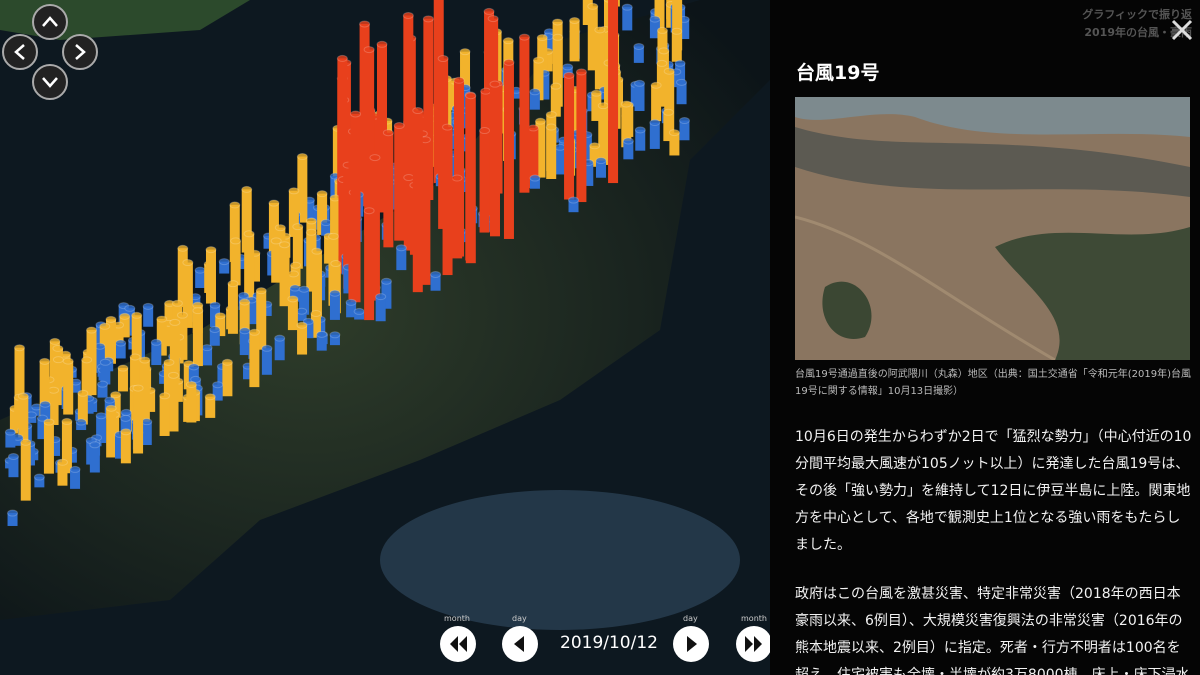 This screenshot has height=675, width=1200. Describe the element at coordinates (50, 82) in the screenshot. I see `nav-down` at that location.